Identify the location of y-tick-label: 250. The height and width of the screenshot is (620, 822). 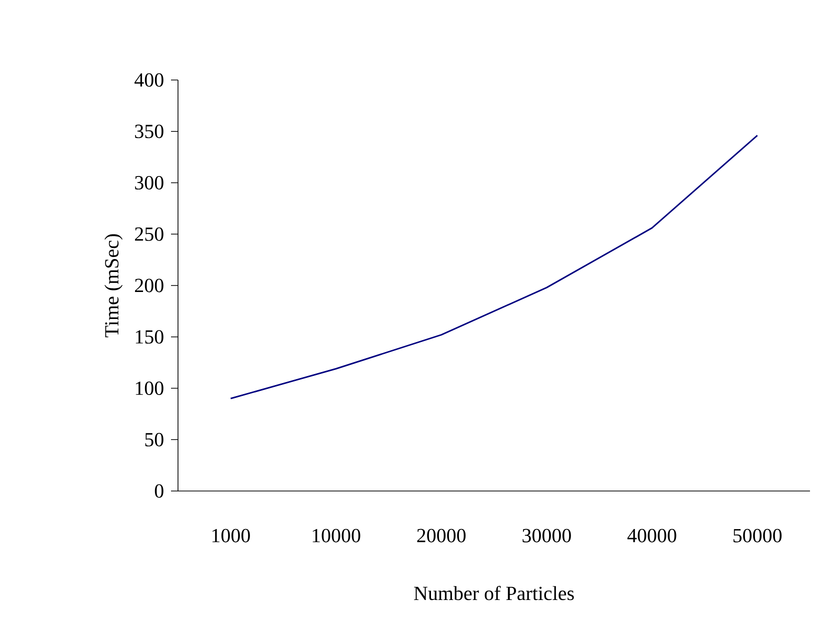
(149, 234).